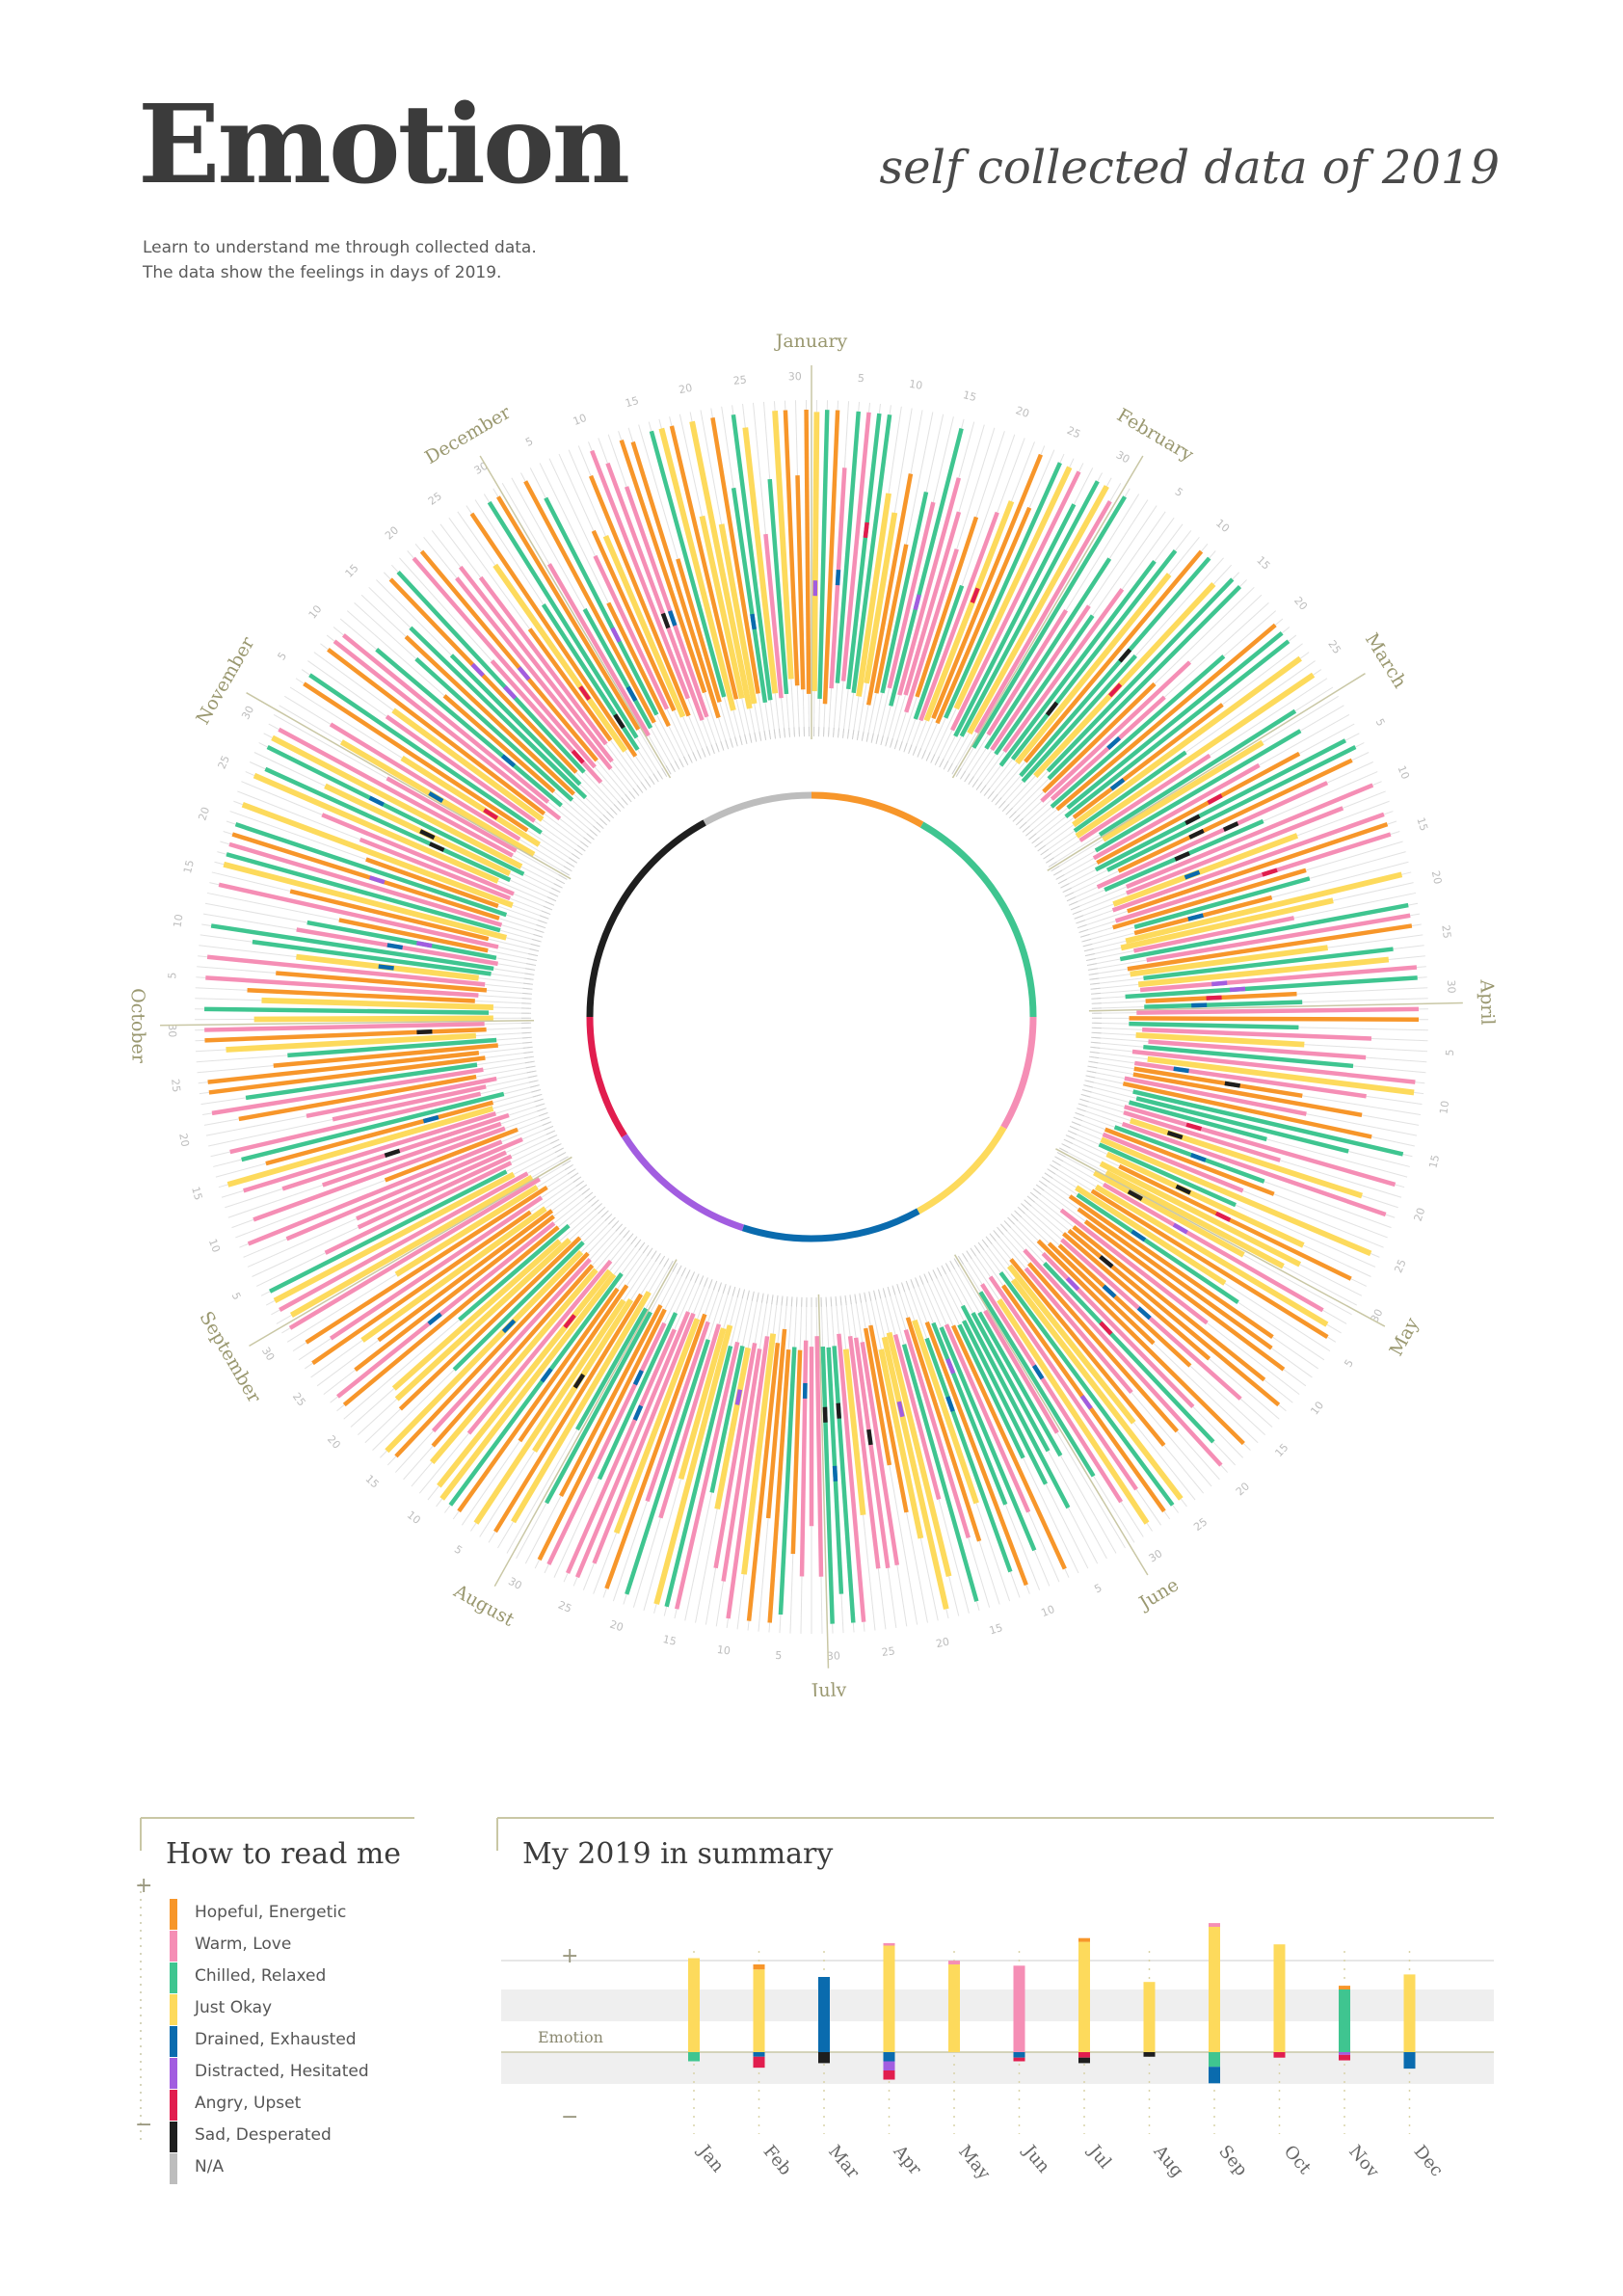 The image size is (1623, 2296). I want to click on summary-month-label: Apr, so click(907, 2160).